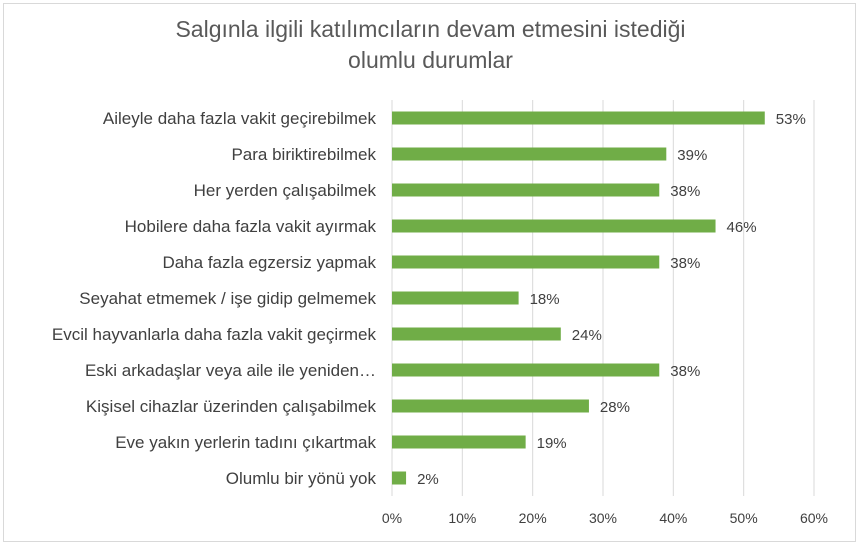 The width and height of the screenshot is (861, 547). Describe the element at coordinates (692, 155) in the screenshot. I see `data-label: 39%` at that location.